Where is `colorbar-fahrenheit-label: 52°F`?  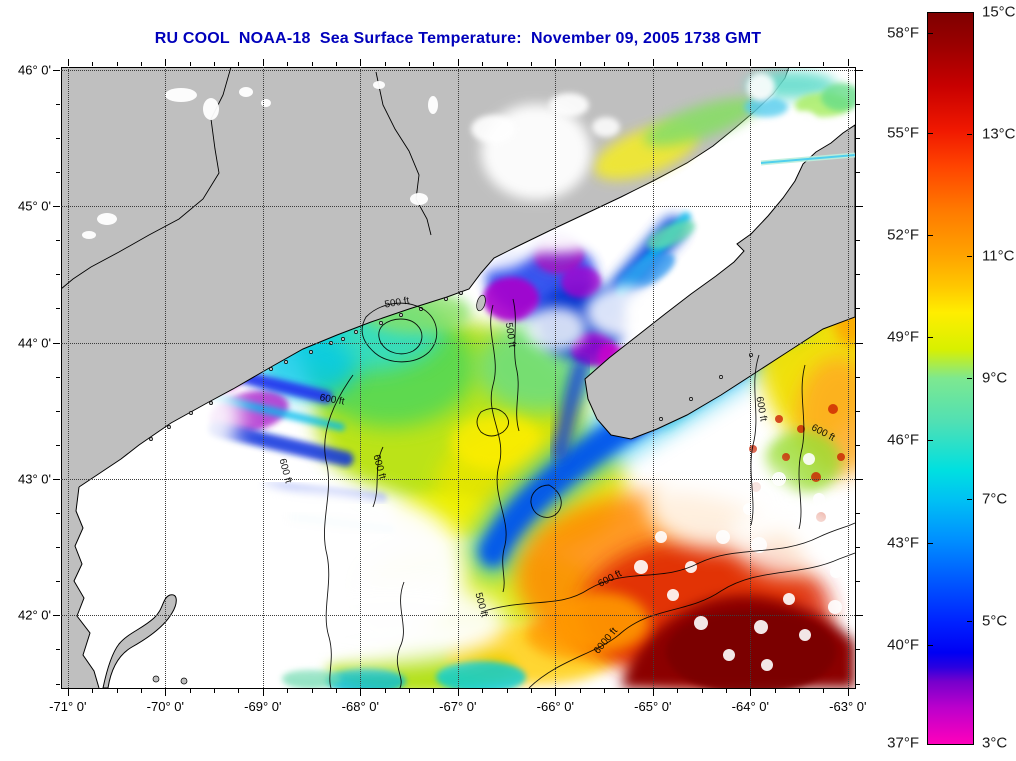
colorbar-fahrenheit-label: 52°F is located at coordinates (903, 235).